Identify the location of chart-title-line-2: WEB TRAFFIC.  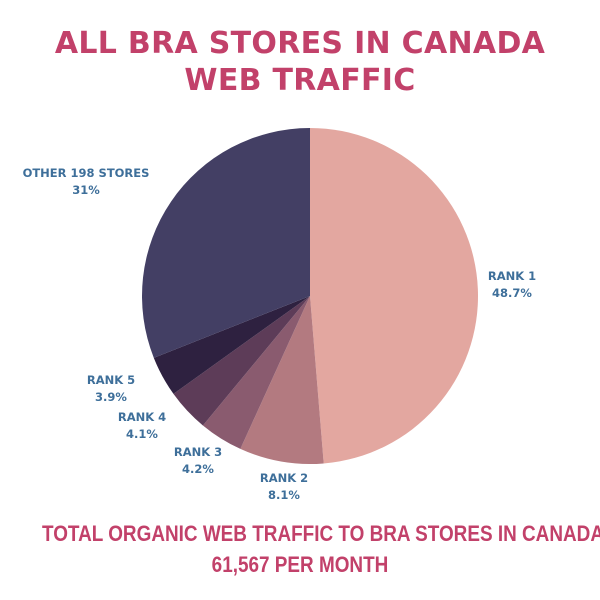
(300, 80).